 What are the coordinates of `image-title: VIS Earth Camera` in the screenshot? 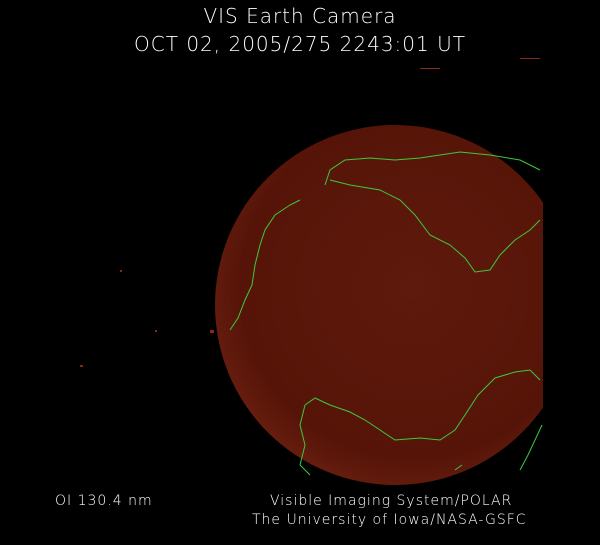 It's located at (300, 16).